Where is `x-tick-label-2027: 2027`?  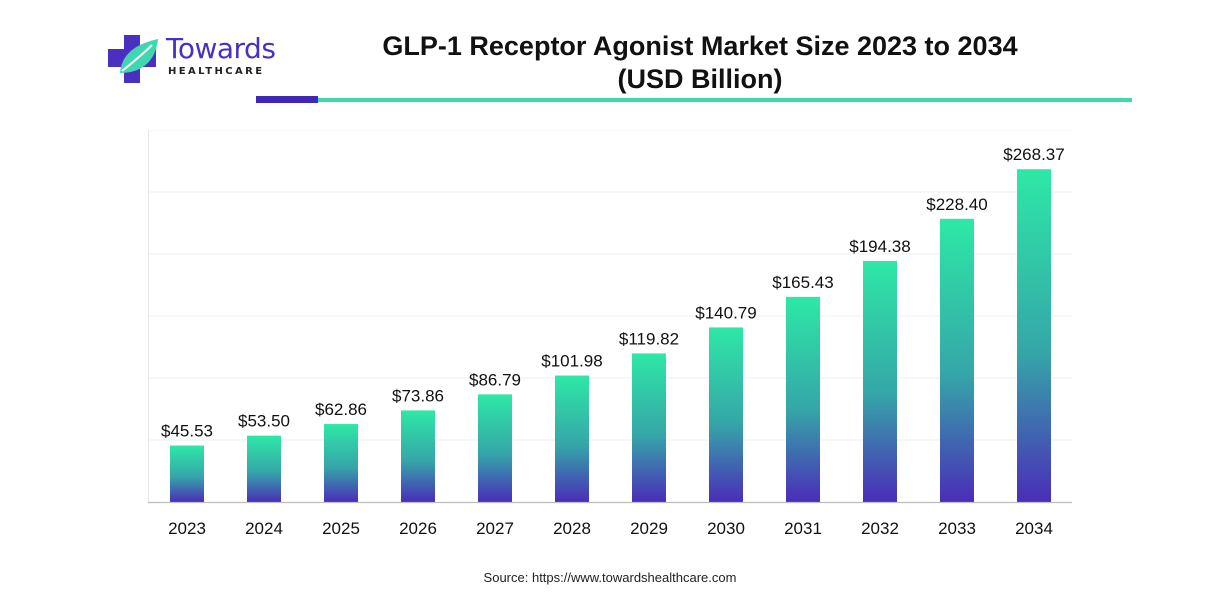 x-tick-label-2027: 2027 is located at coordinates (495, 528).